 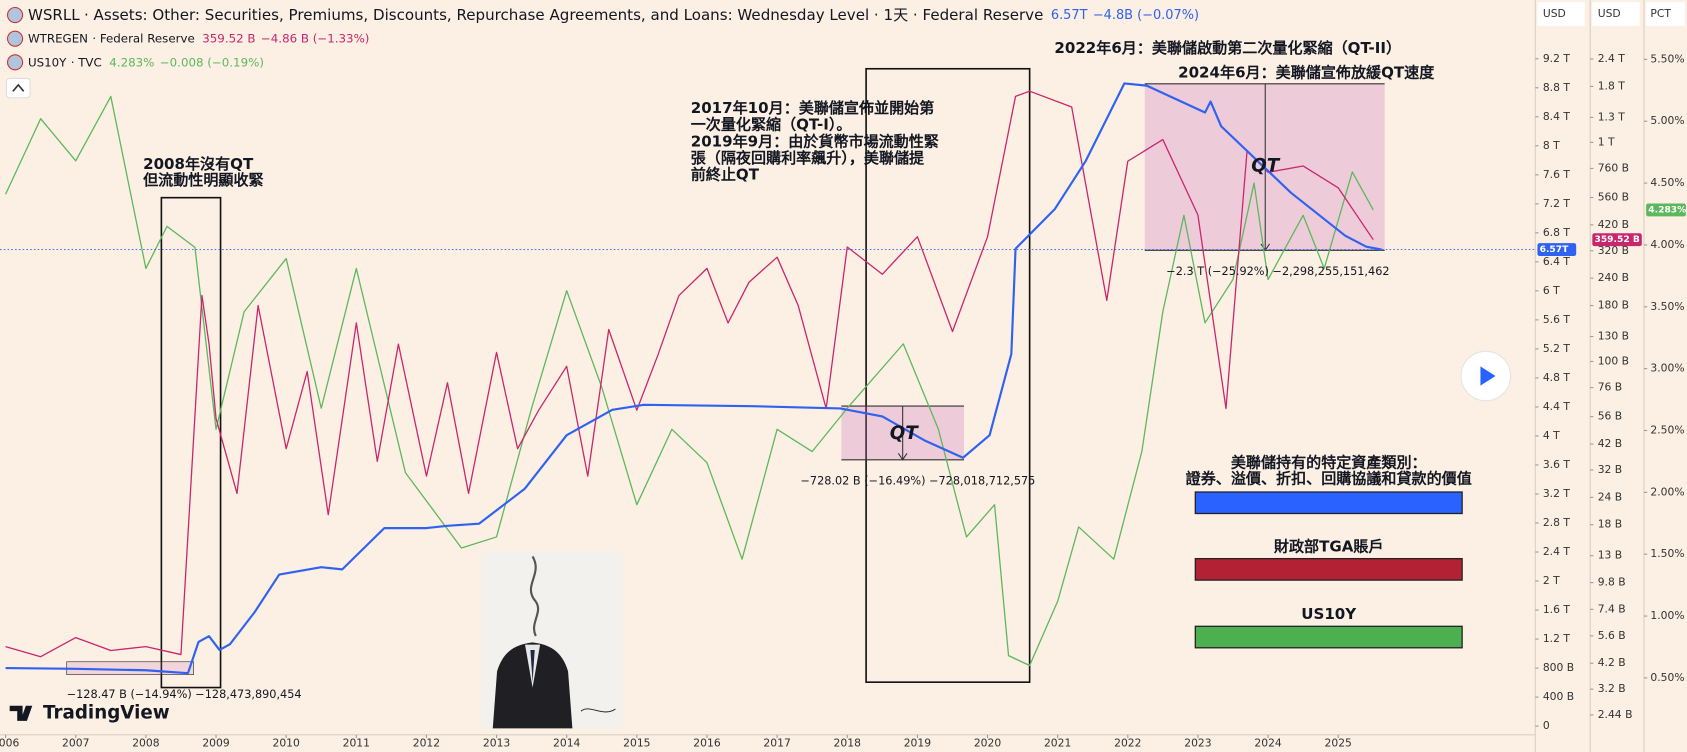 What do you see at coordinates (1557, 638) in the screenshot?
I see `y-tick-label: 1.2 T` at bounding box center [1557, 638].